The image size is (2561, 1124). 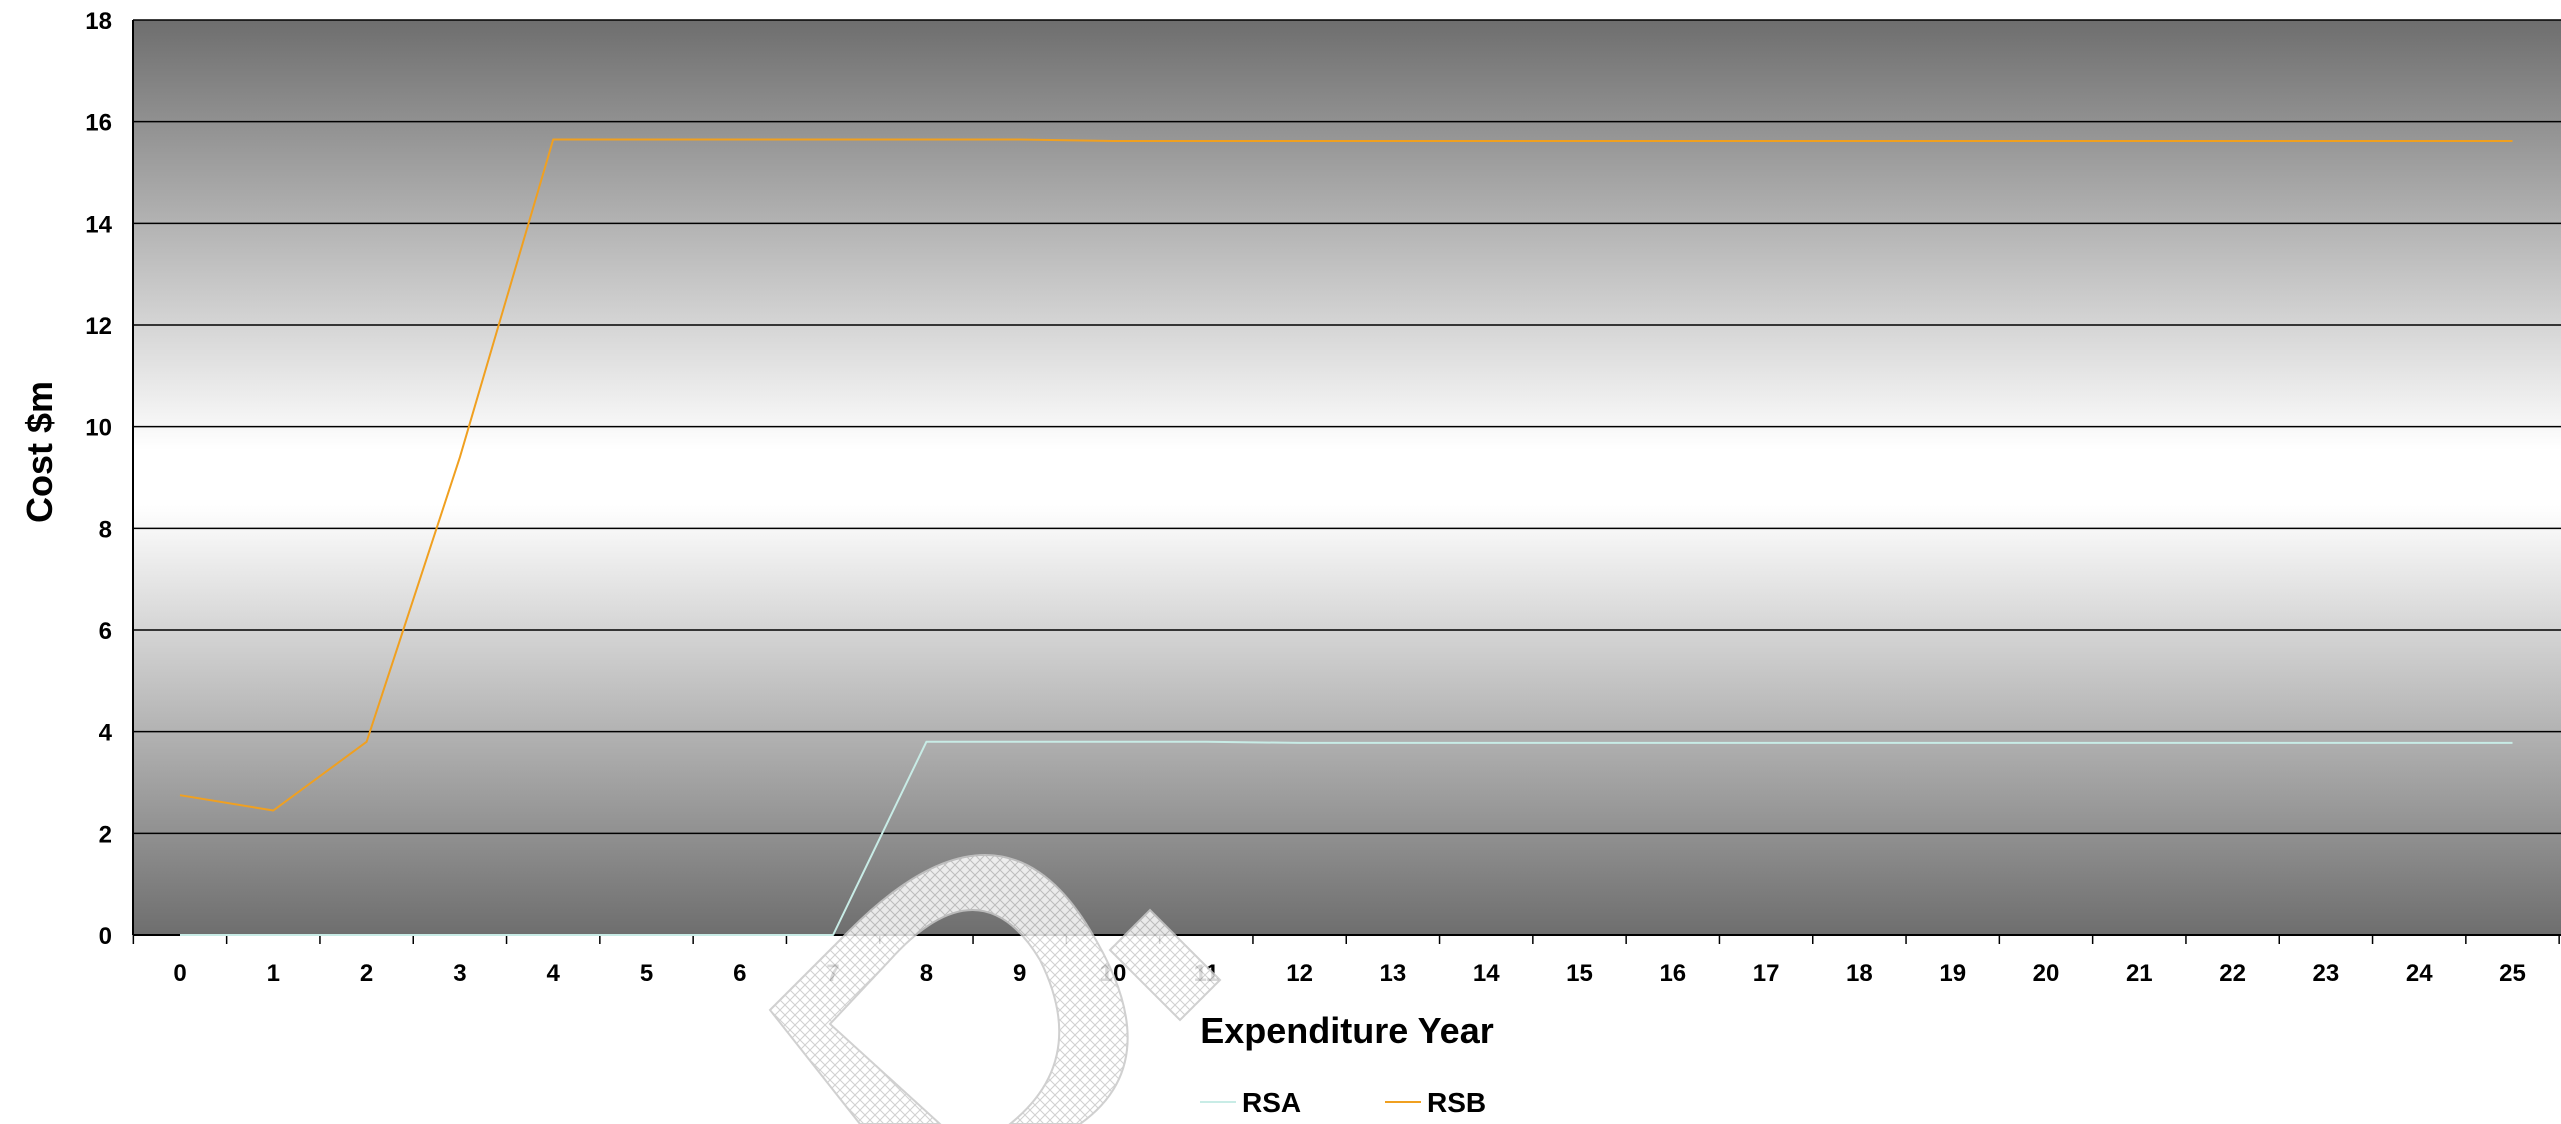 I want to click on x-tick-label: 5, so click(x=646, y=973).